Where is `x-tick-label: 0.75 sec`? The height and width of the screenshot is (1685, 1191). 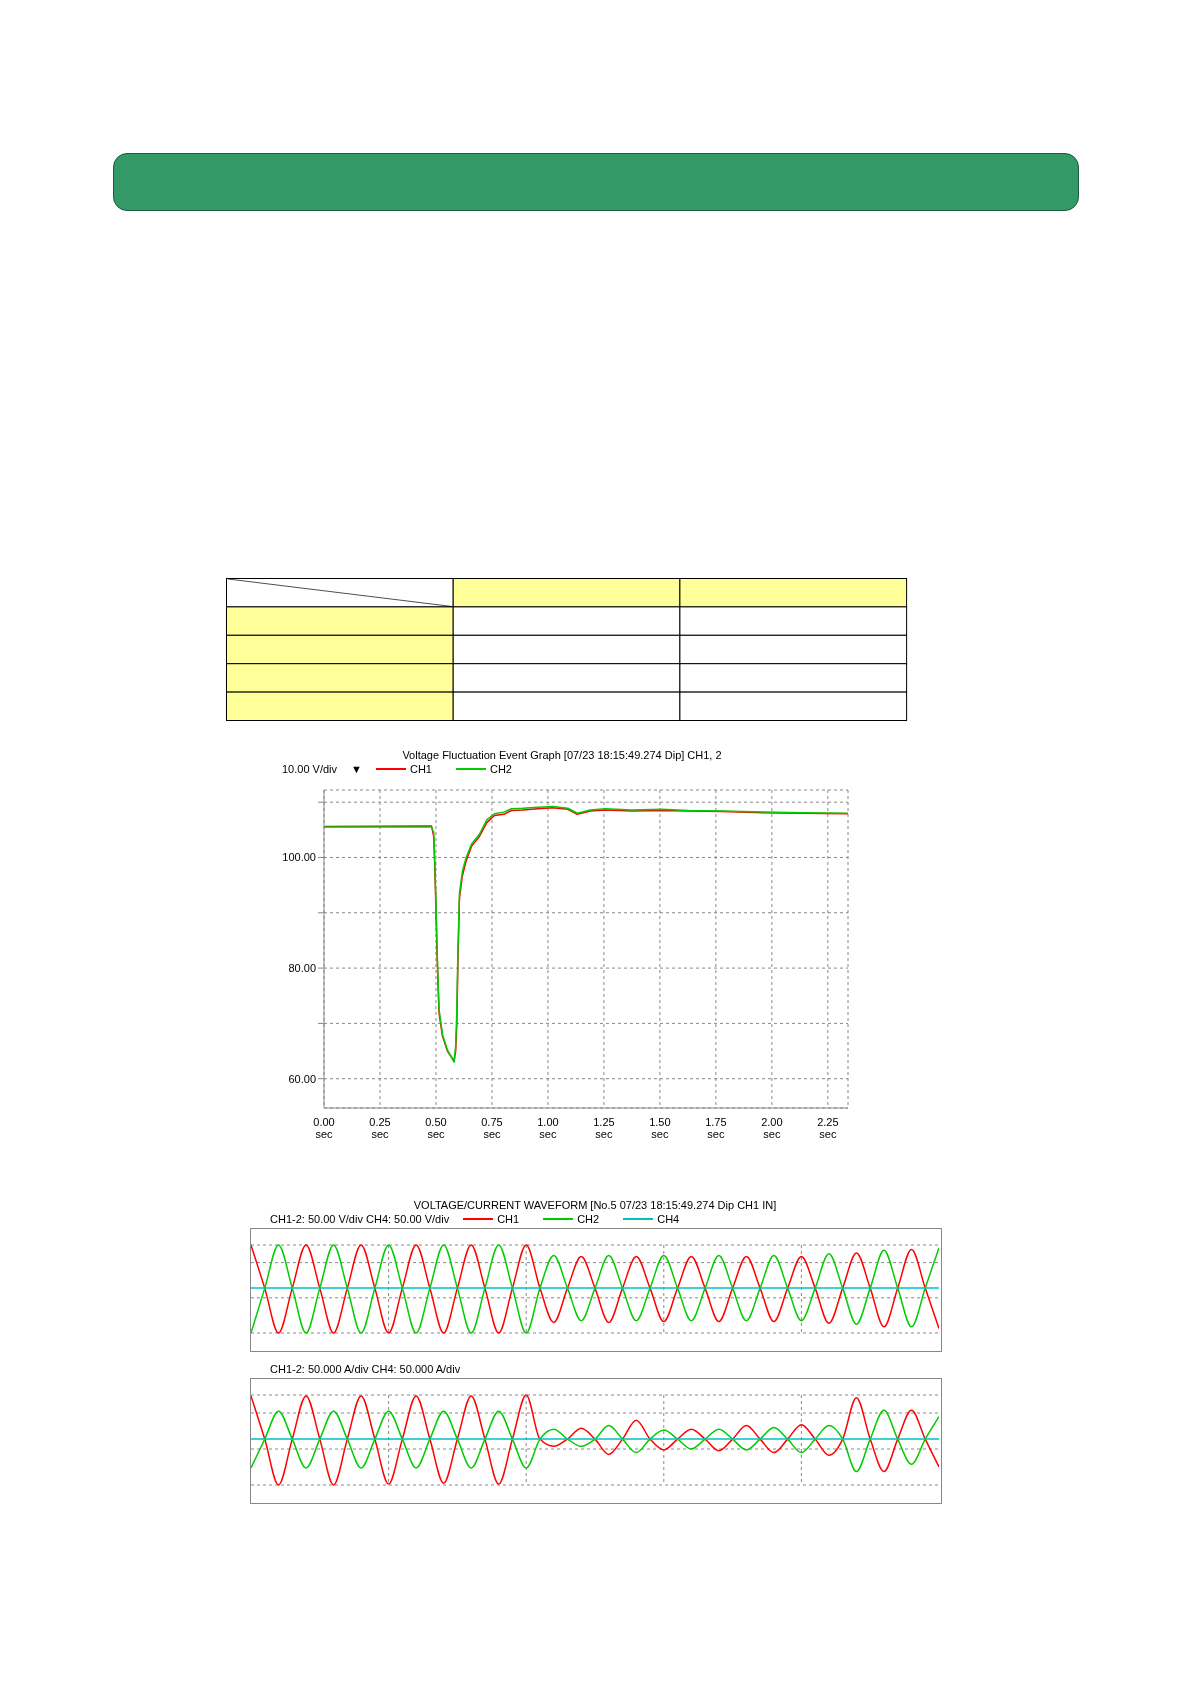
x-tick-label: 0.75 sec is located at coordinates (492, 1128).